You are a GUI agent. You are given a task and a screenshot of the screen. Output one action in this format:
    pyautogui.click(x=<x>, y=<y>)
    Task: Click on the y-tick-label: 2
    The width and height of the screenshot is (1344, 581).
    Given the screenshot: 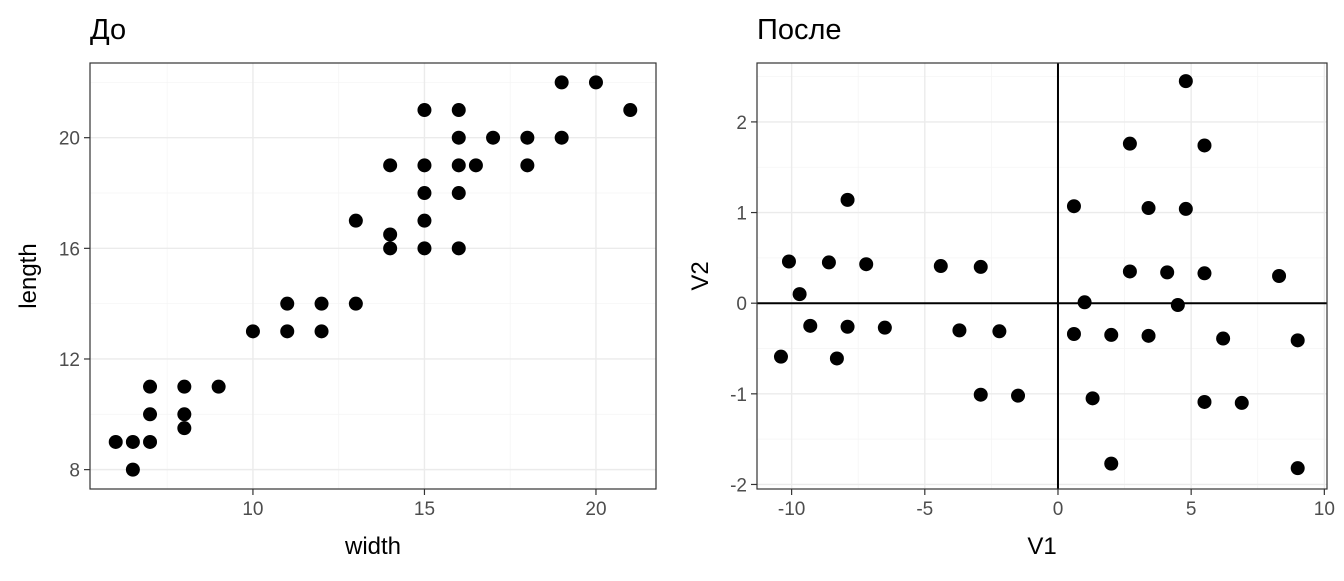 What is the action you would take?
    pyautogui.click(x=741, y=123)
    